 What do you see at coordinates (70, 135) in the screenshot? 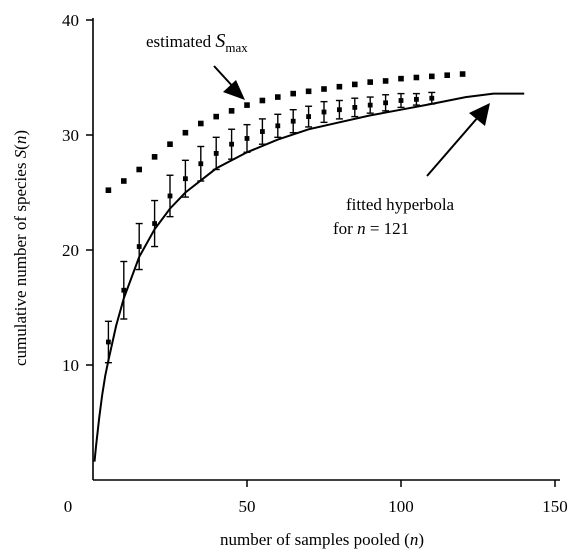
I see `y-tick-label: 30` at bounding box center [70, 135].